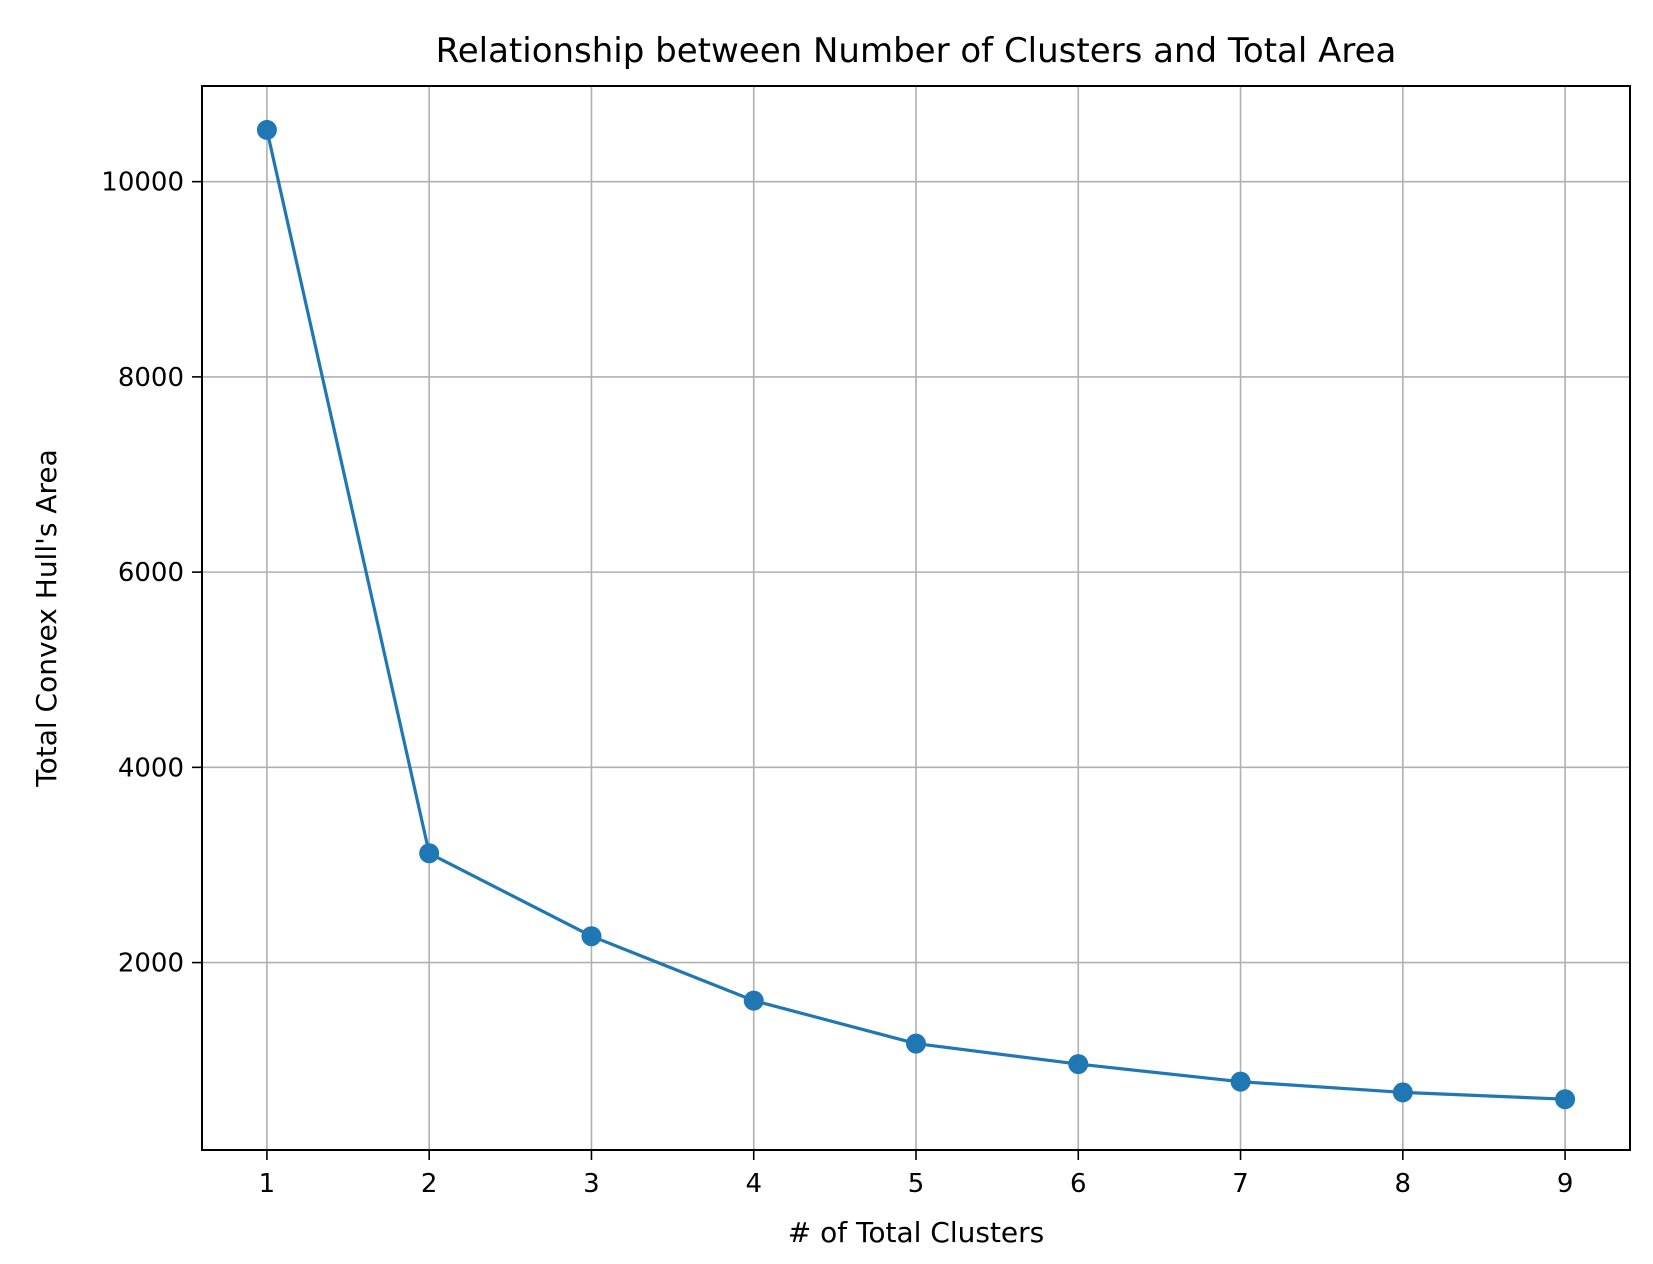 This screenshot has height=1264, width=1653. Describe the element at coordinates (1403, 1184) in the screenshot. I see `x-tick-label: 8` at that location.